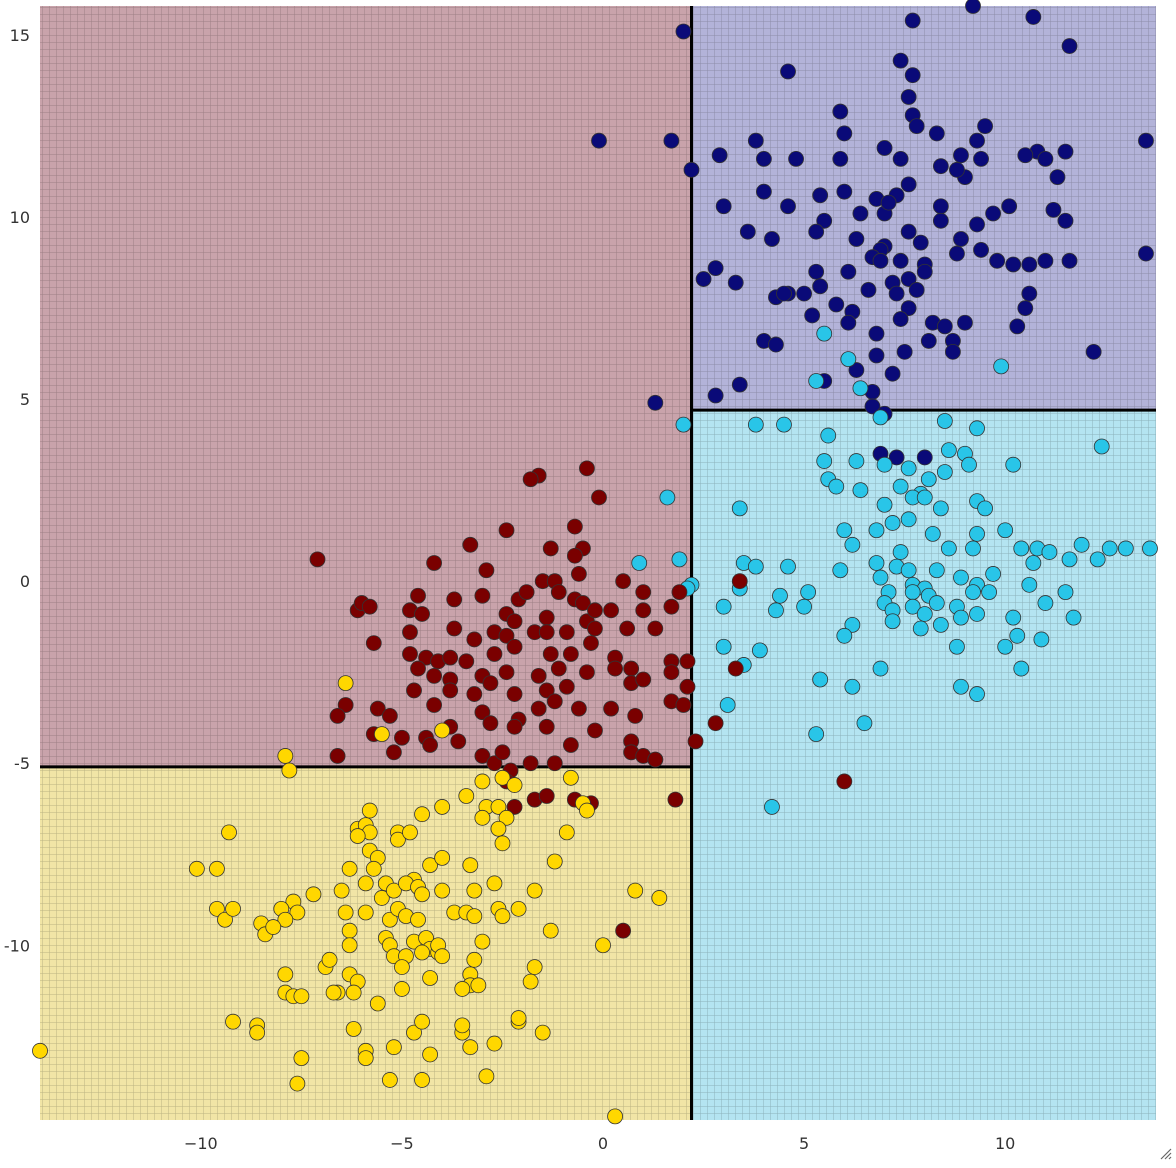 Image resolution: width=1176 pixels, height=1168 pixels. What do you see at coordinates (1165, 1153) in the screenshot?
I see `resize-grip-icon` at bounding box center [1165, 1153].